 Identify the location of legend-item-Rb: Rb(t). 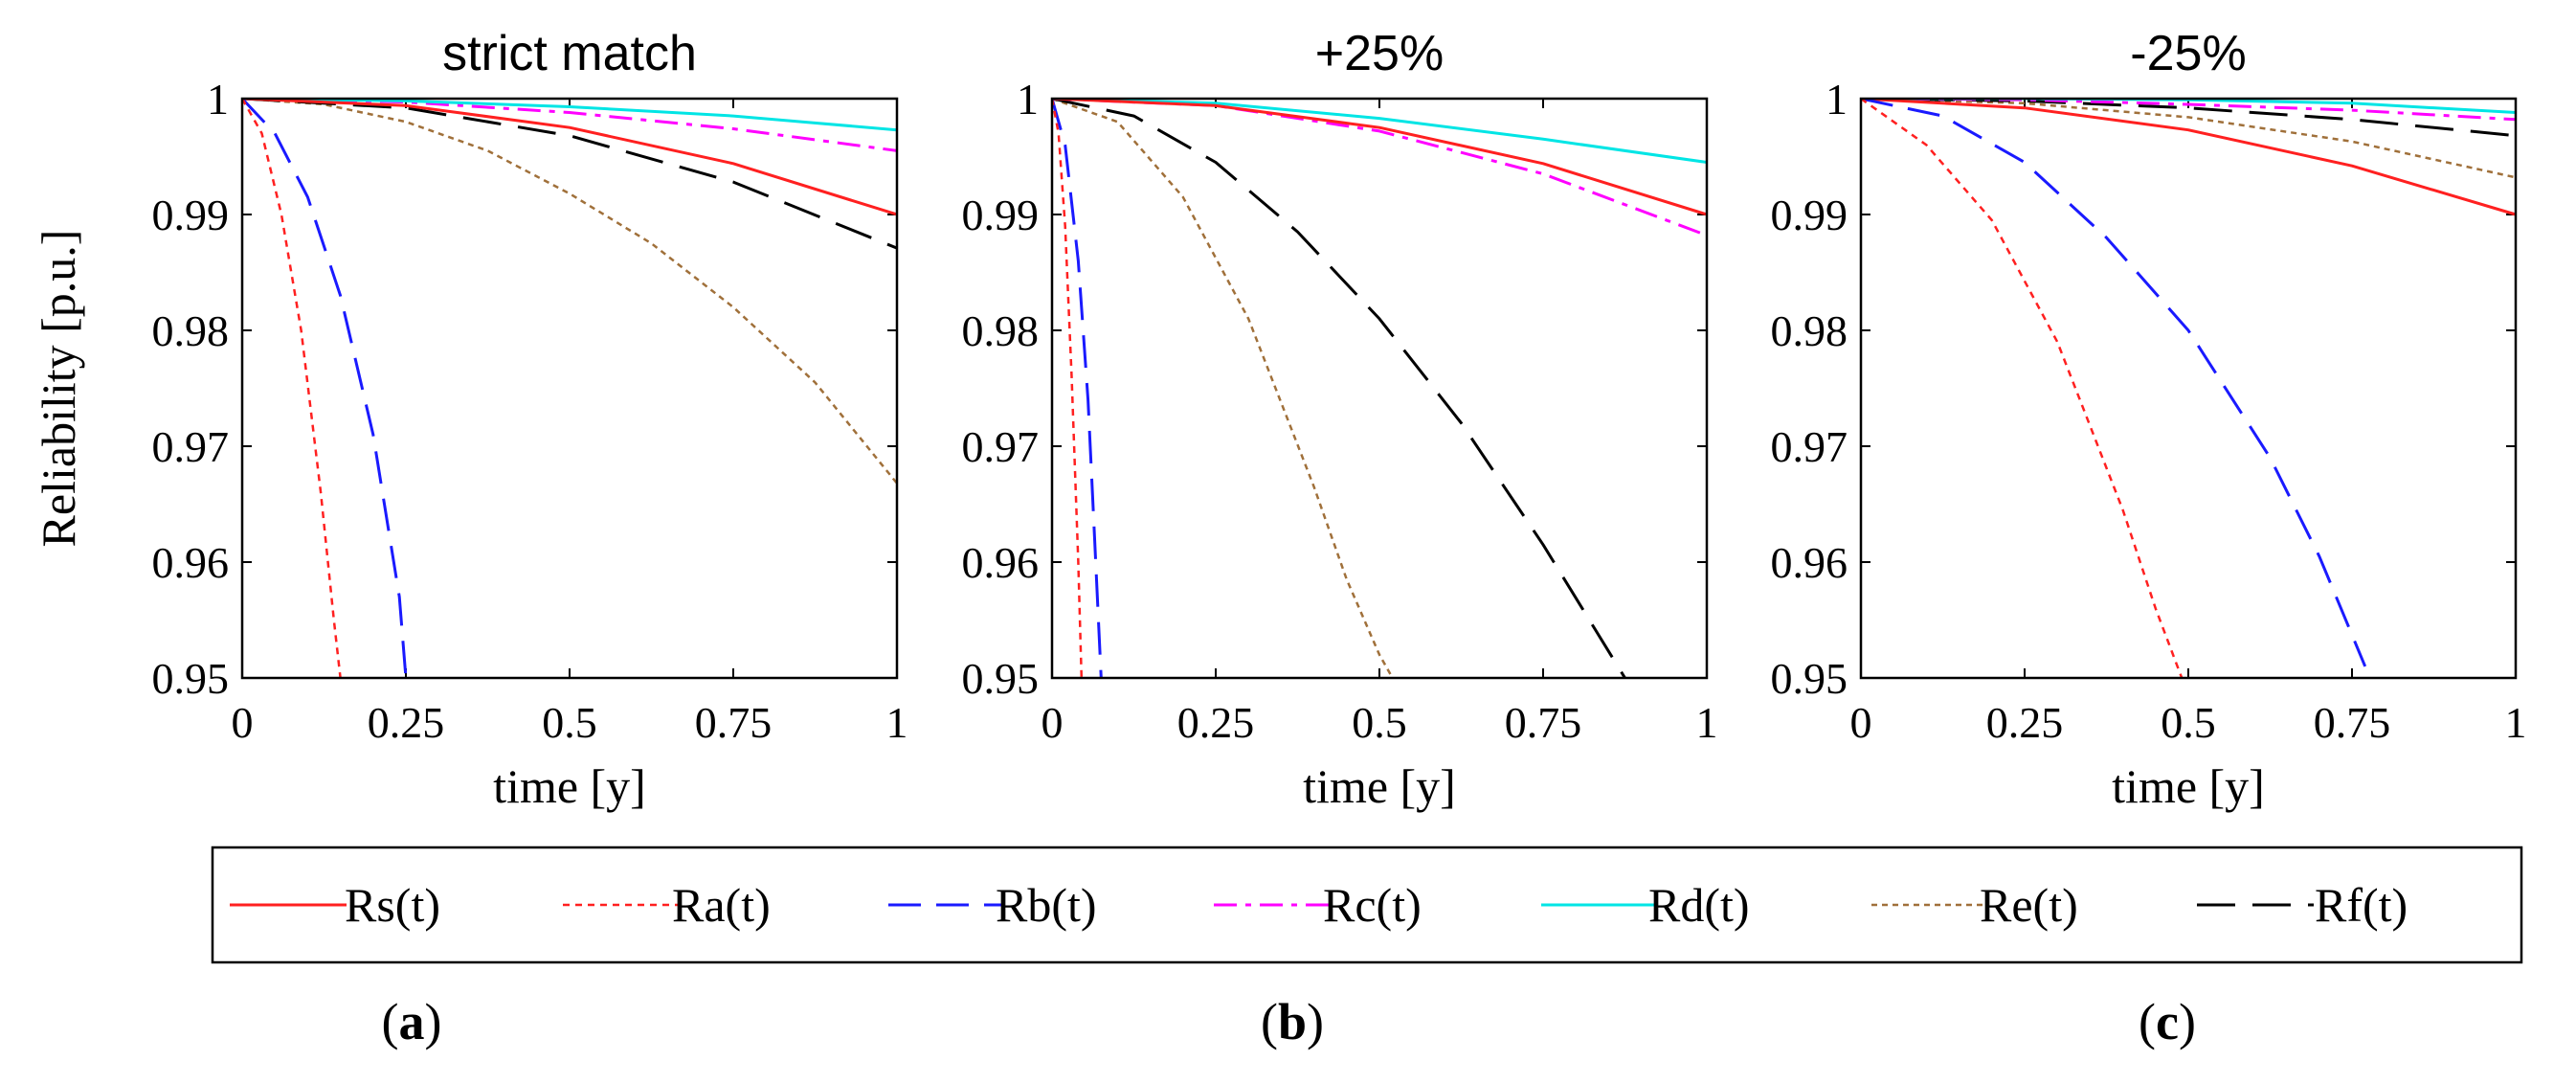
(993, 905).